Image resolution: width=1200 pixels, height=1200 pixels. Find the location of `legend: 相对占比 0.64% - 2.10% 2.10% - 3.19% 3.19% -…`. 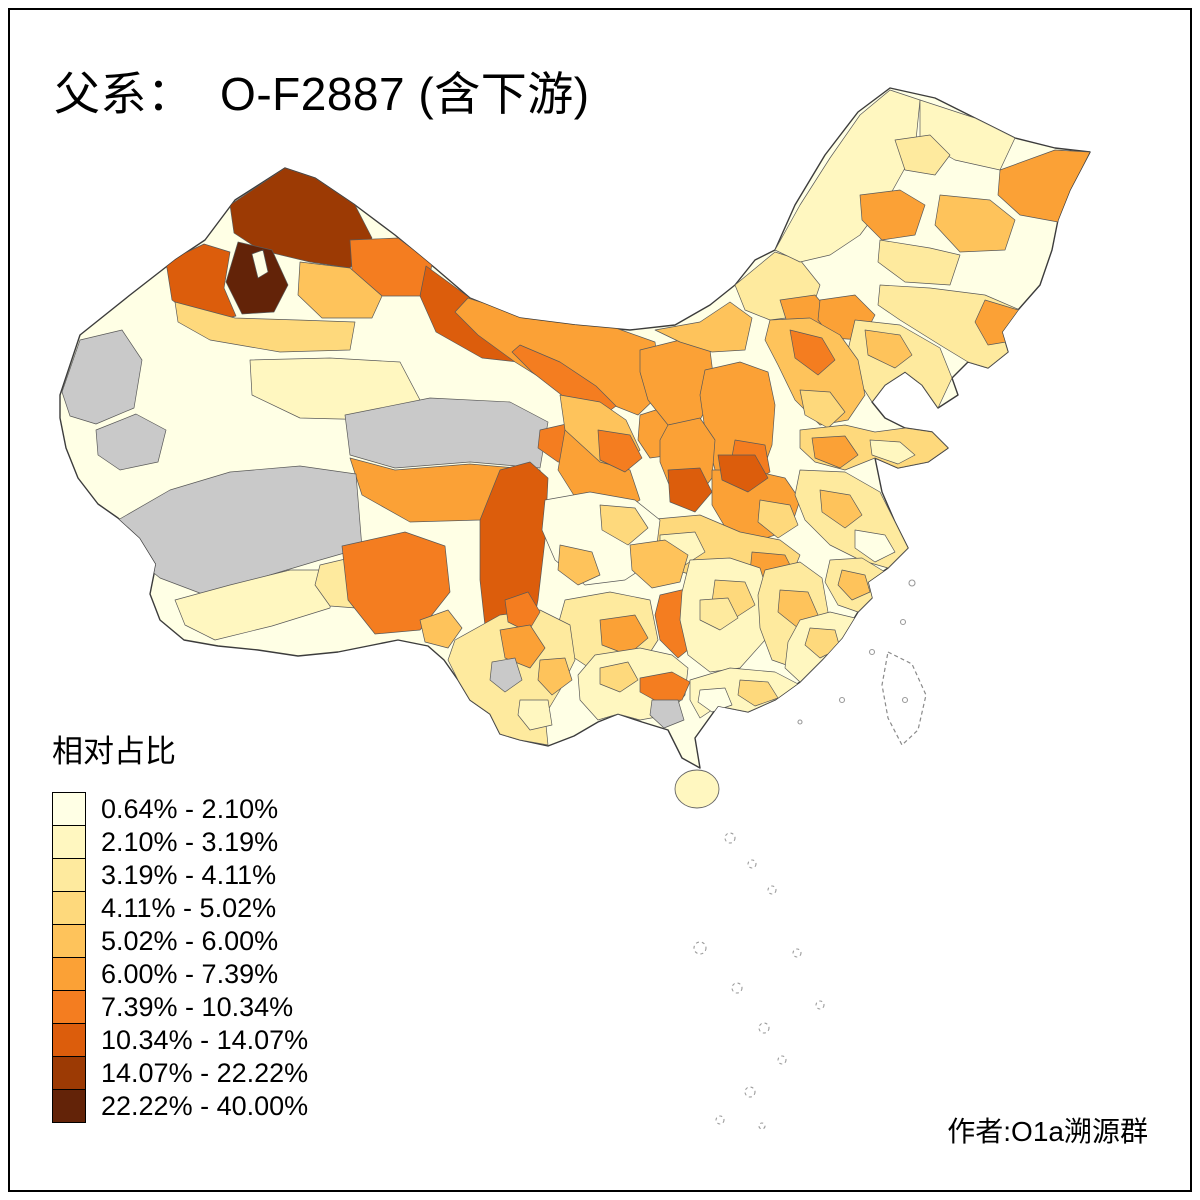

legend: 相对占比 0.64% - 2.10% 2.10% - 3.19% 3.19% -… is located at coordinates (180, 924).